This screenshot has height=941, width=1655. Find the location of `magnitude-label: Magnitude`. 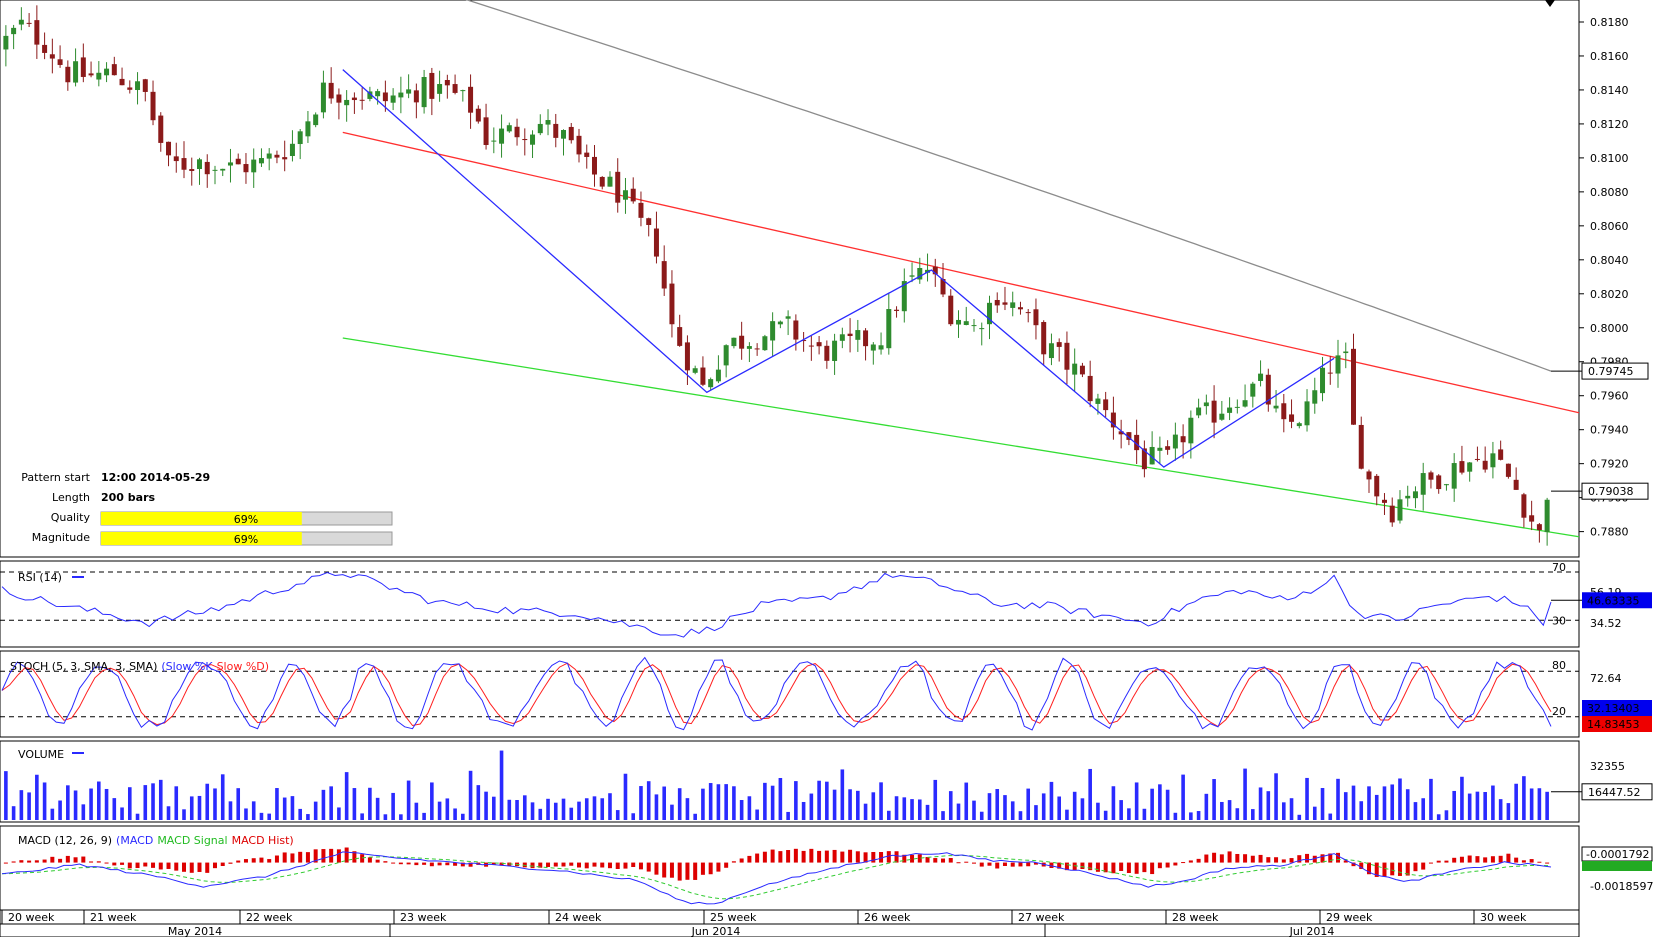

magnitude-label: Magnitude is located at coordinates (61, 537).